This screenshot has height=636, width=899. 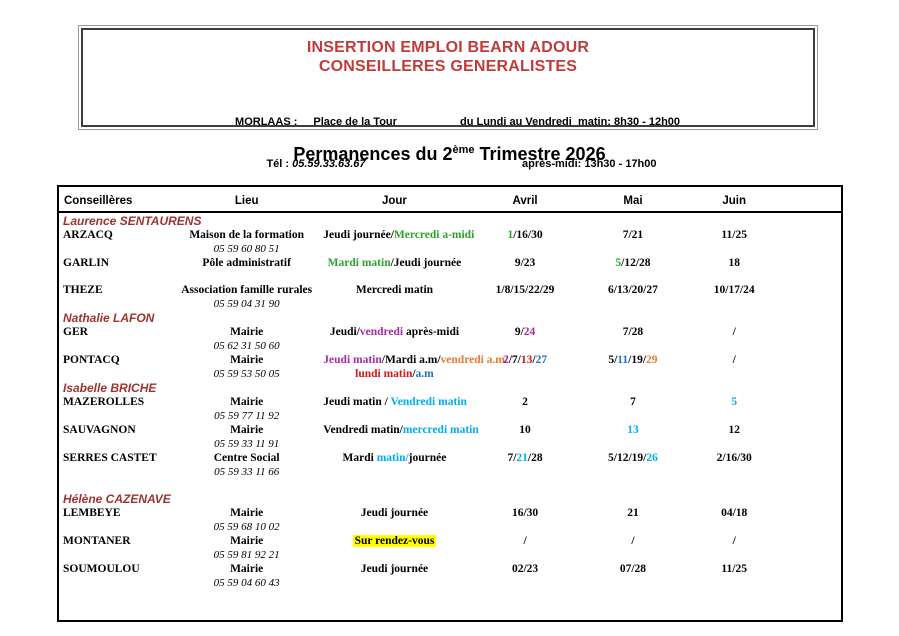 I want to click on city-cell: LEMBEYE, so click(x=92, y=513).